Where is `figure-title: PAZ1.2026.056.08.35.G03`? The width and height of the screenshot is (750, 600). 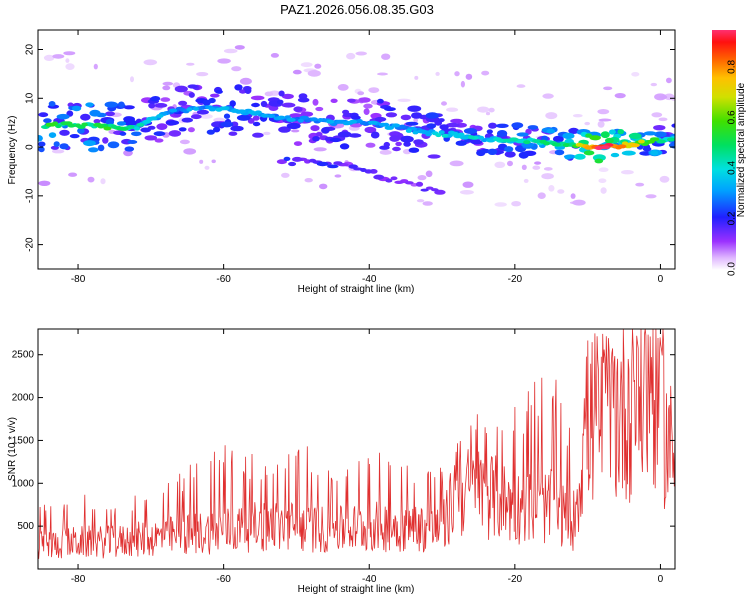
figure-title: PAZ1.2026.056.08.35.G03 is located at coordinates (357, 9).